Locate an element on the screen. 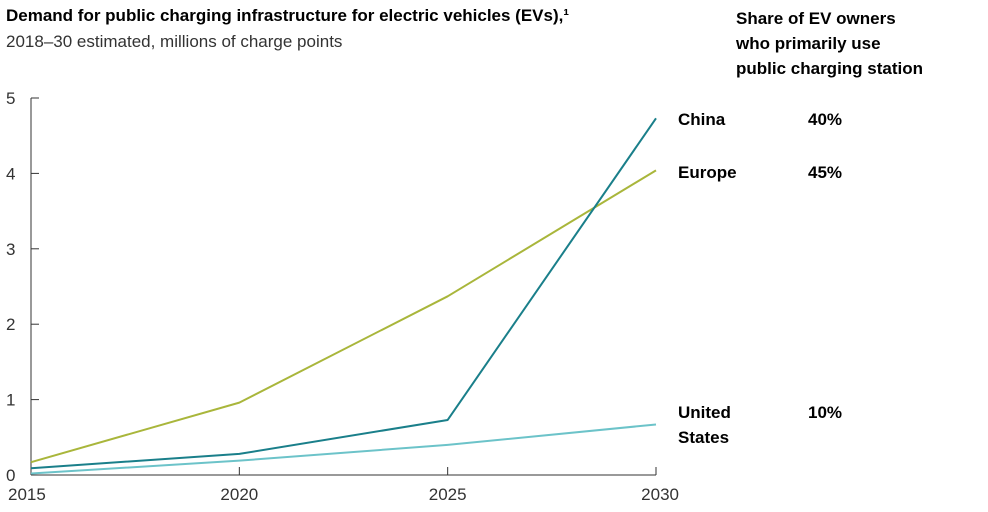 This screenshot has width=988, height=512. y-tick-label: 2 is located at coordinates (10, 324).